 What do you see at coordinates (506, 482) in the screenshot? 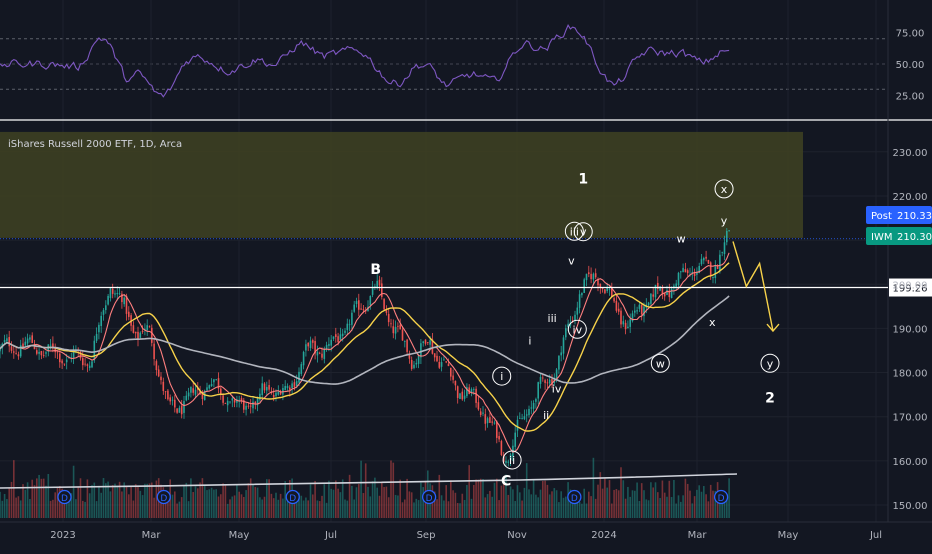
I see `wave-label: C` at bounding box center [506, 482].